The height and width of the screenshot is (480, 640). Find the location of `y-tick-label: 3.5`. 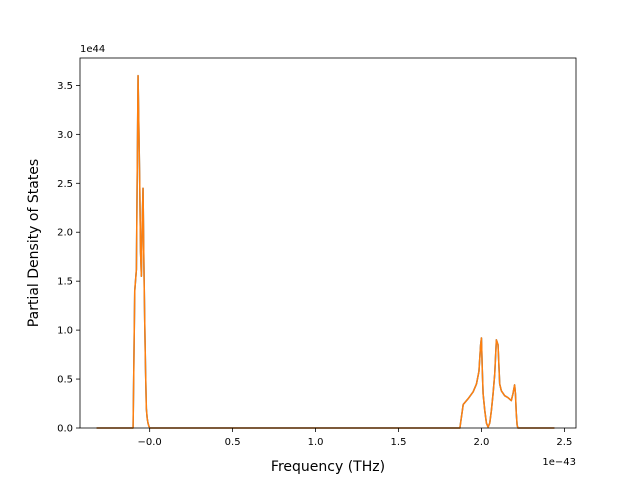

y-tick-label: 3.5 is located at coordinates (65, 86).